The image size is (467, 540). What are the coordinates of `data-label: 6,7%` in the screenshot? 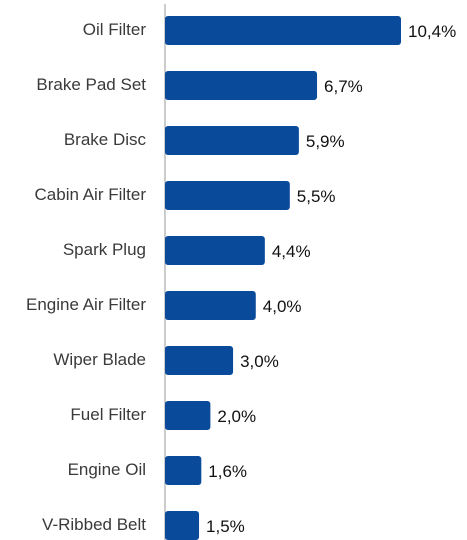 It's located at (343, 86).